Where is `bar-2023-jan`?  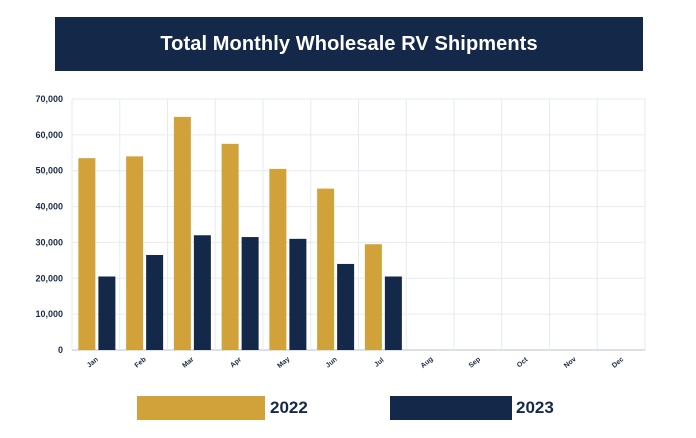 bar-2023-jan is located at coordinates (107, 313).